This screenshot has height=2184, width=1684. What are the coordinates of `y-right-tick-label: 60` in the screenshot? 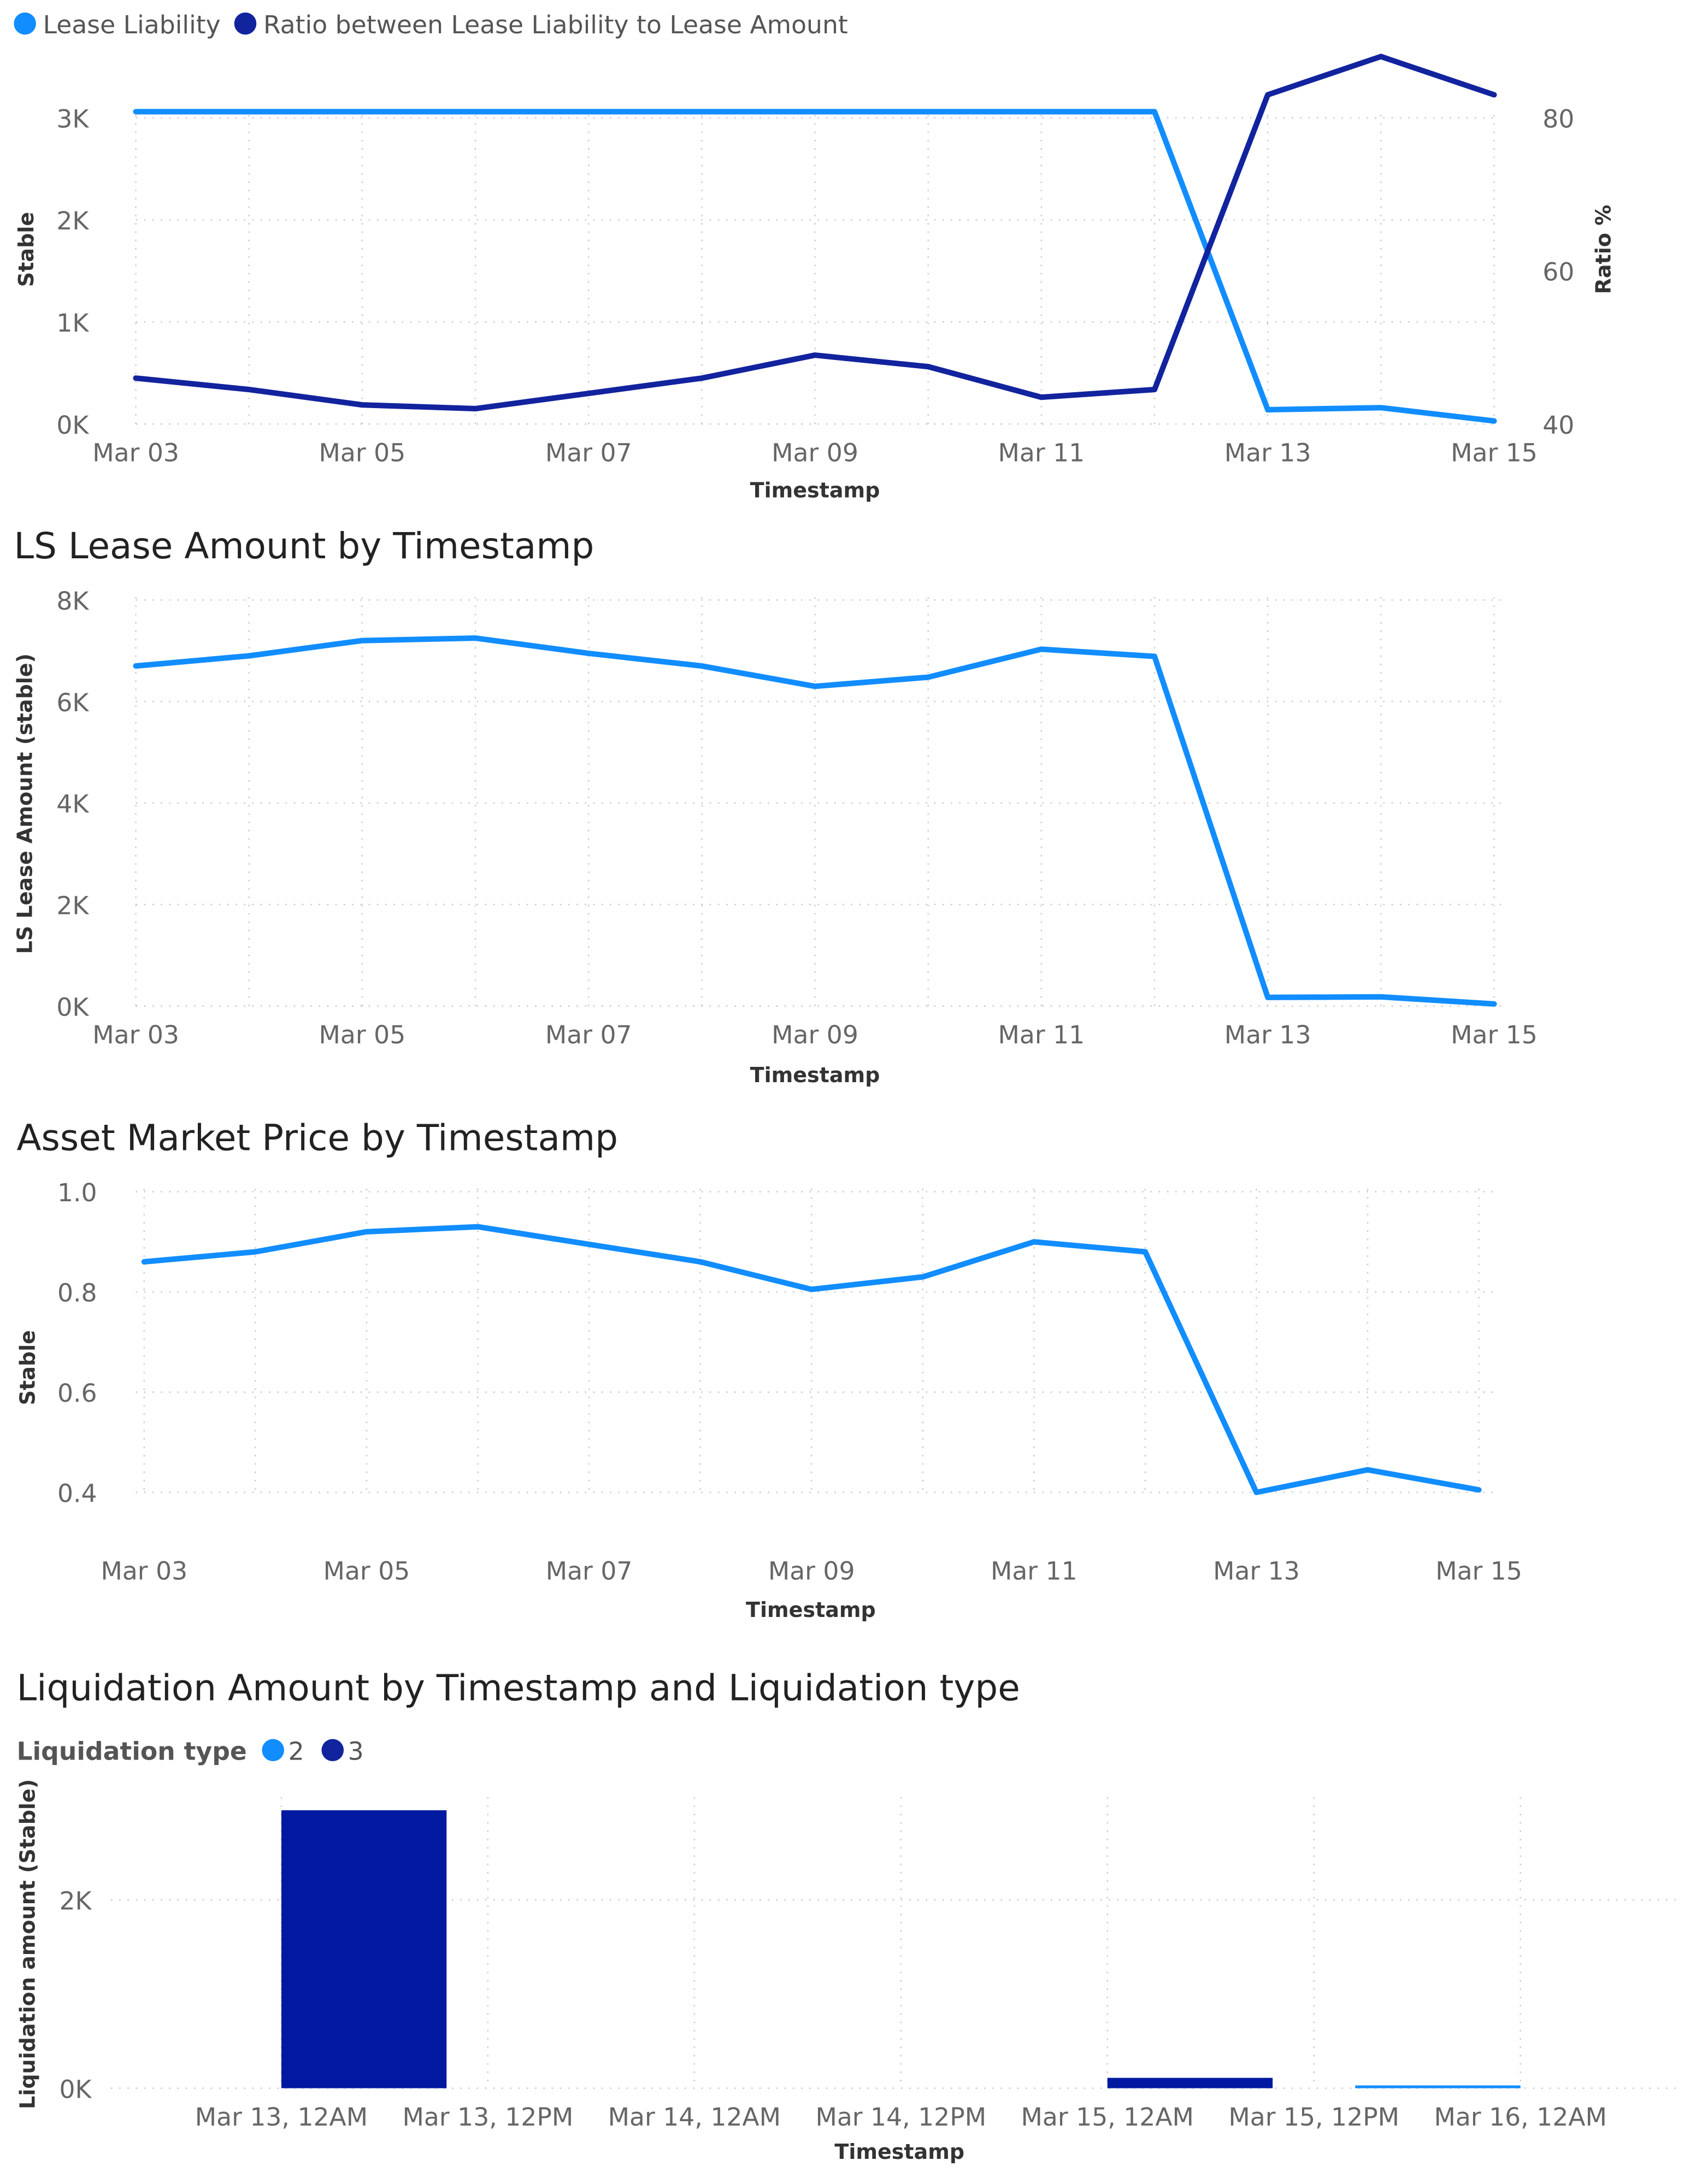 It's located at (1558, 272).